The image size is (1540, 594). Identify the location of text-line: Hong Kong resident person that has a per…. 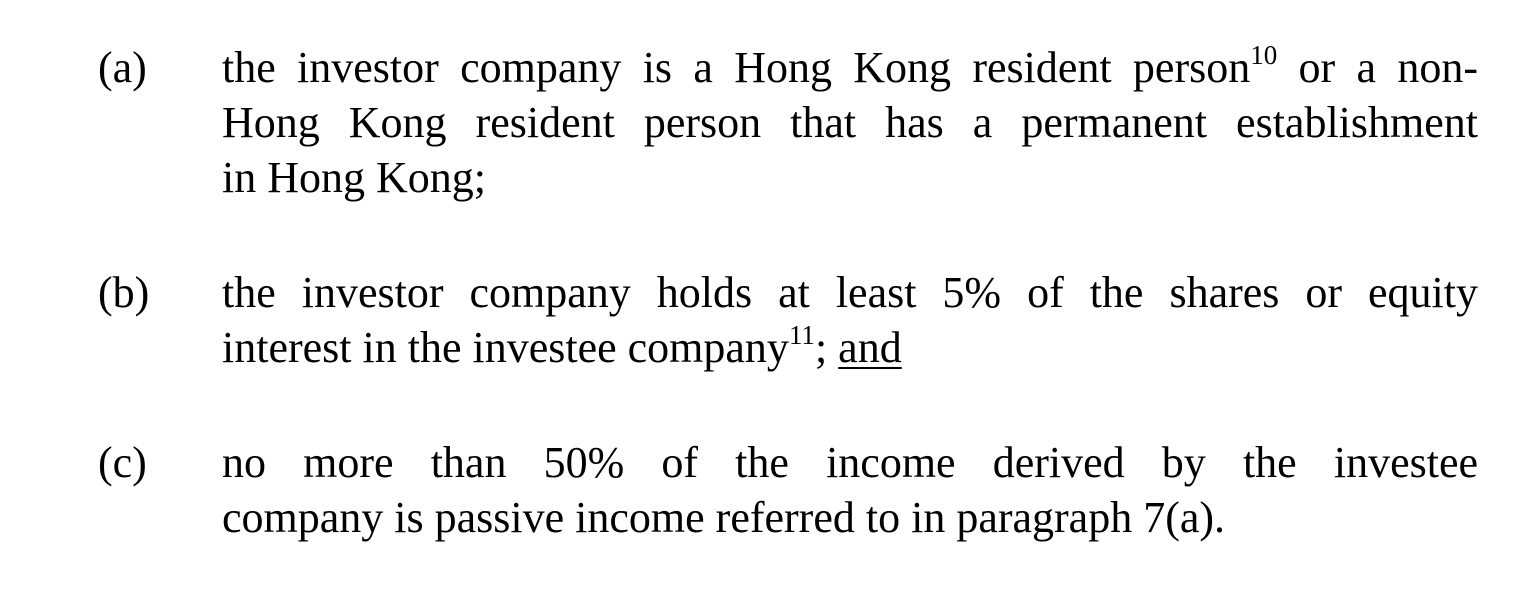
(850, 122).